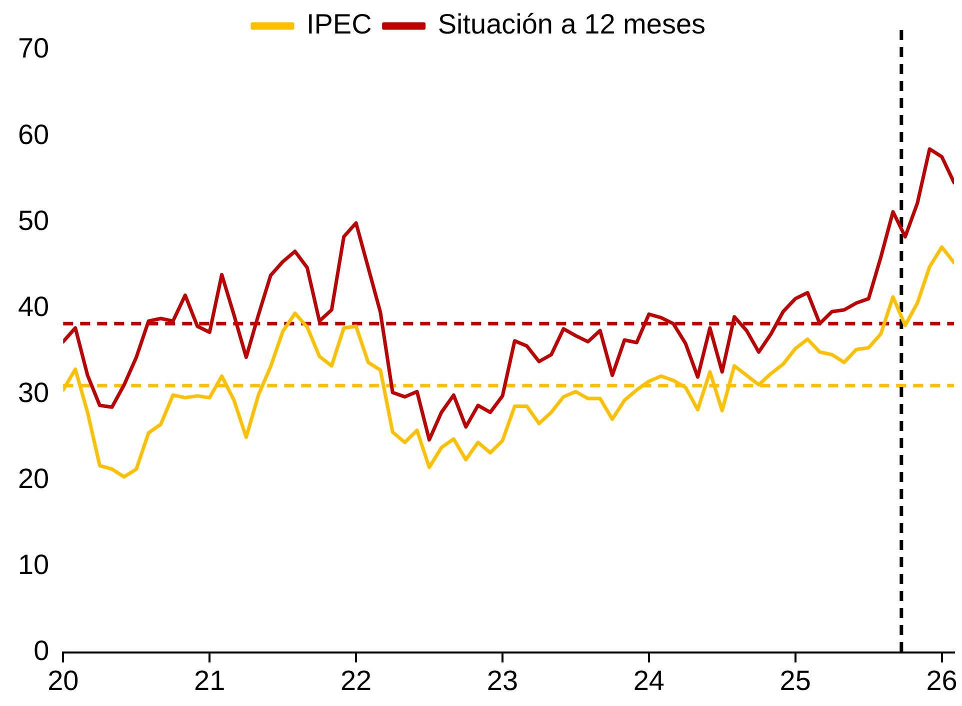 The width and height of the screenshot is (962, 706). What do you see at coordinates (356, 680) in the screenshot?
I see `x-tick-label: 22` at bounding box center [356, 680].